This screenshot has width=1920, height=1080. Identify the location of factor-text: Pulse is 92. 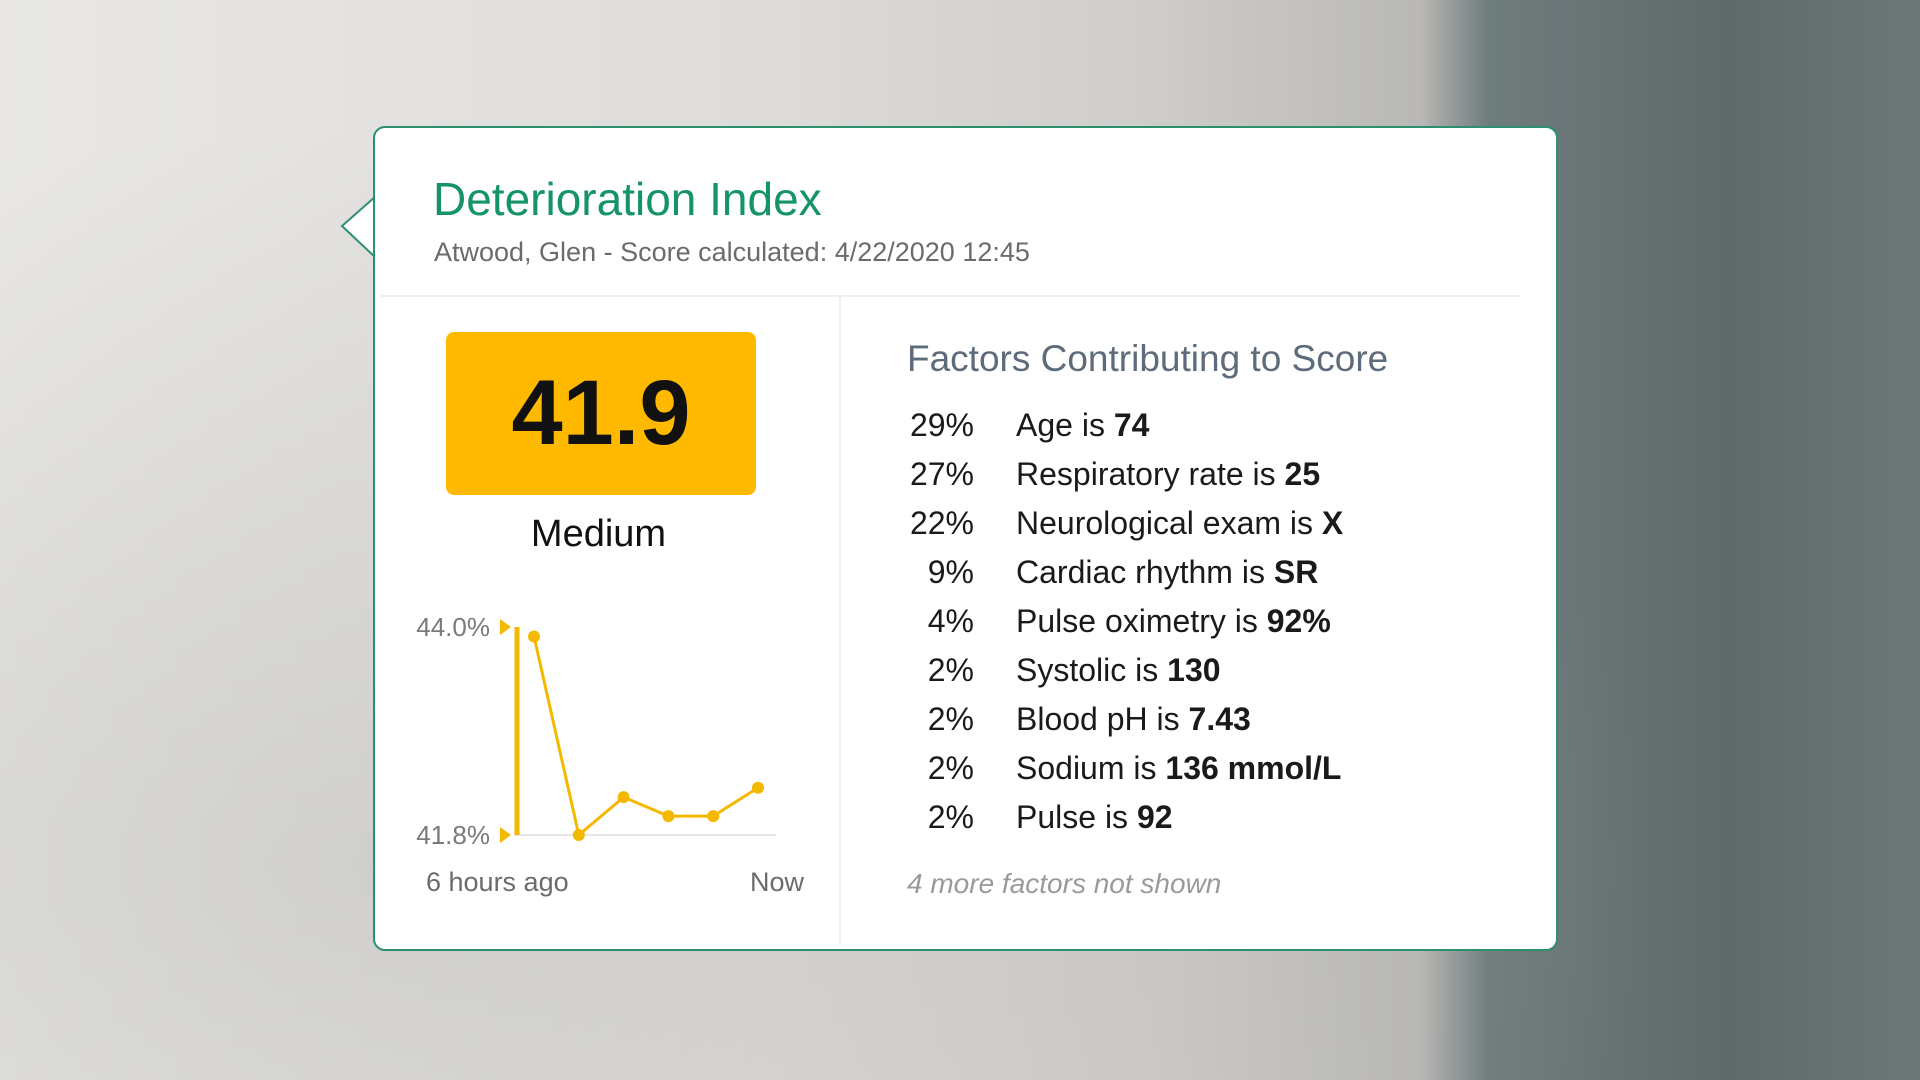
(1094, 817).